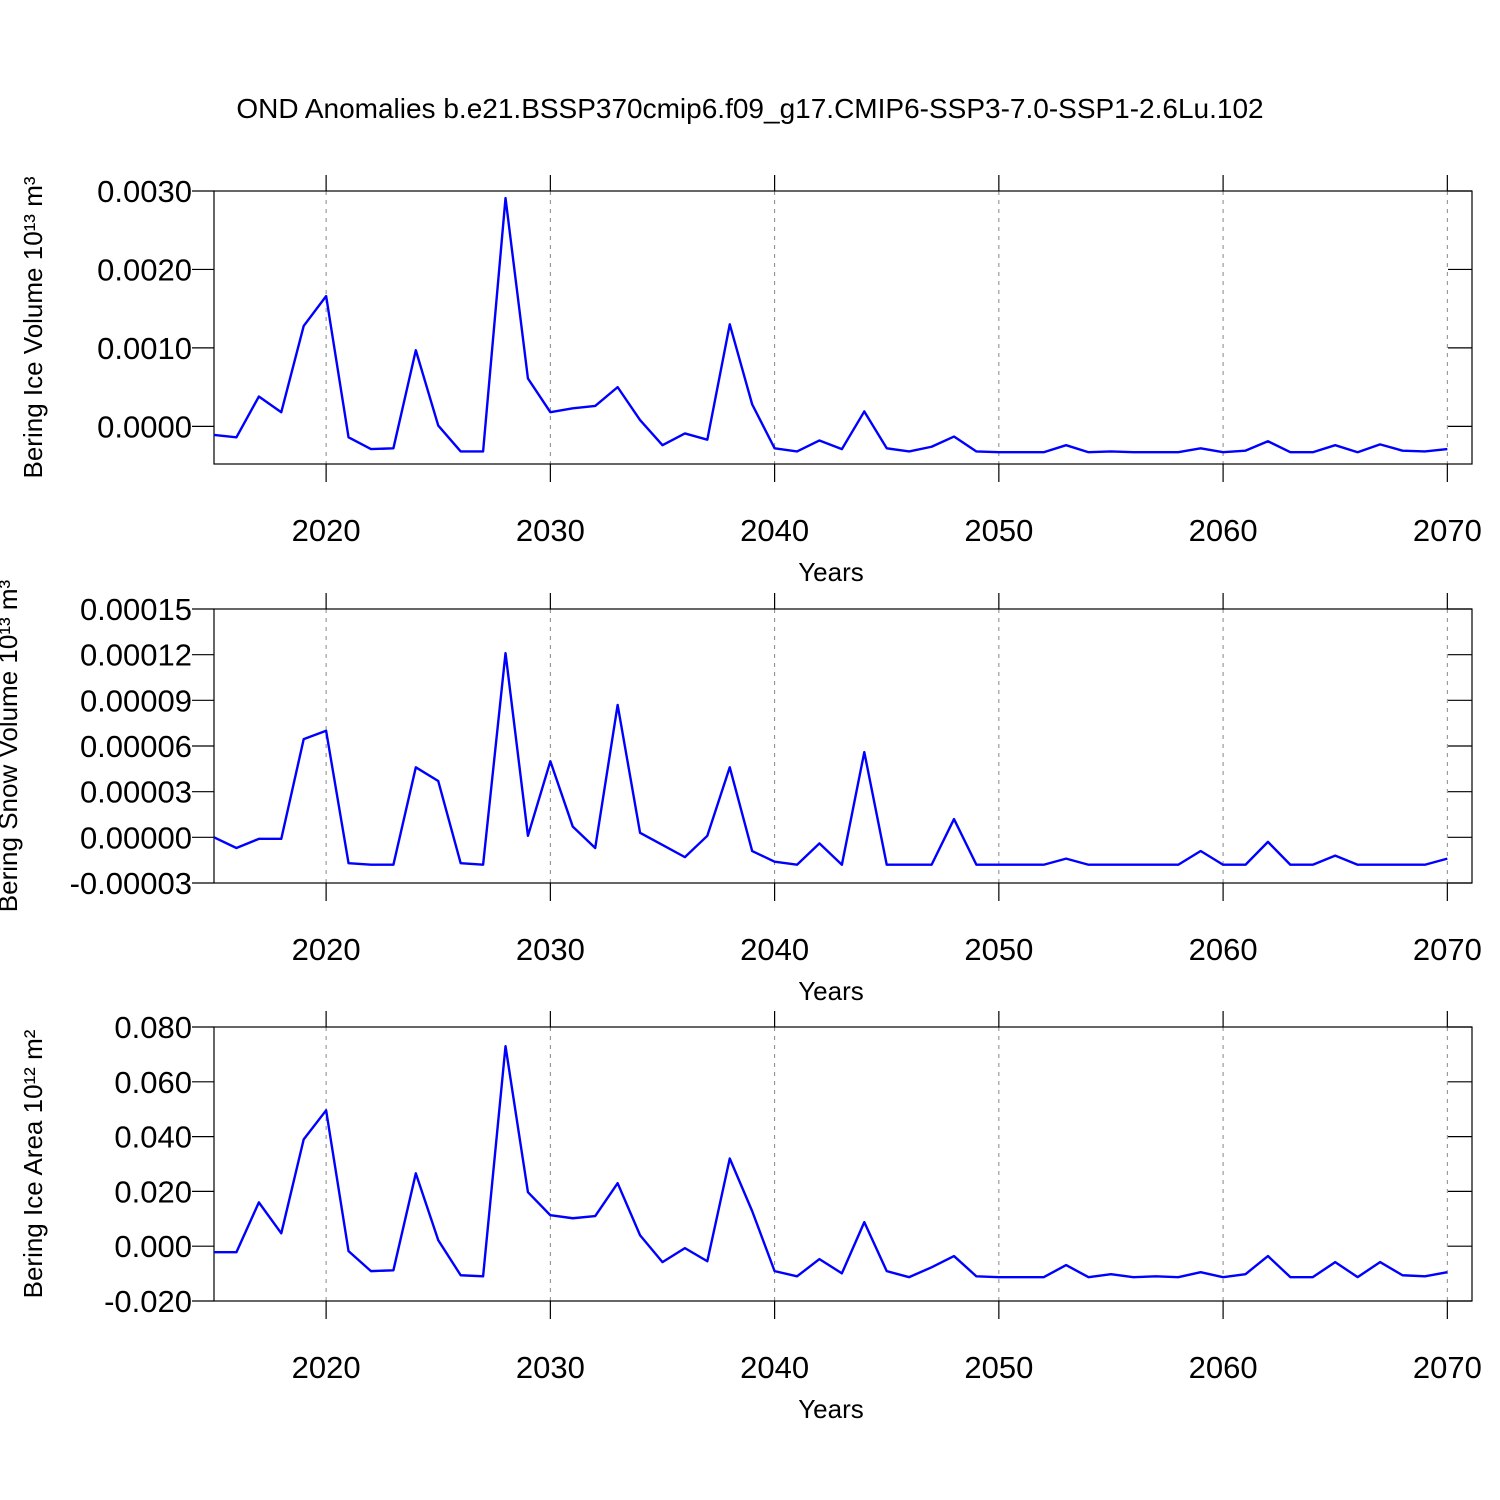 The height and width of the screenshot is (1500, 1500). I want to click on y-axis-label: Bering Ice Area 10¹² m², so click(33, 1163).